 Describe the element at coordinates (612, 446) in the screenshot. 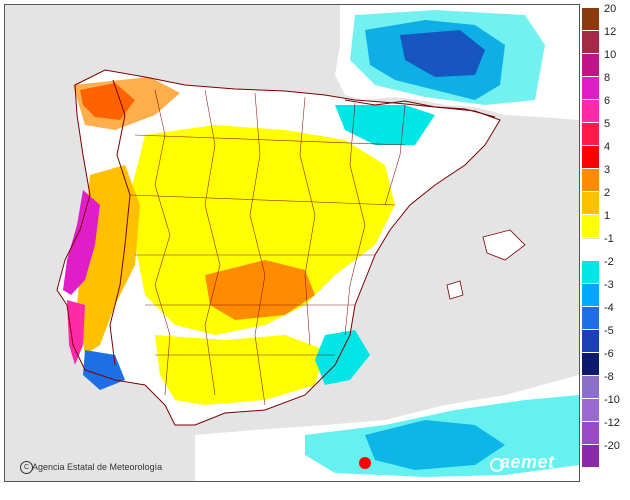

I see `legend-label: -20` at that location.